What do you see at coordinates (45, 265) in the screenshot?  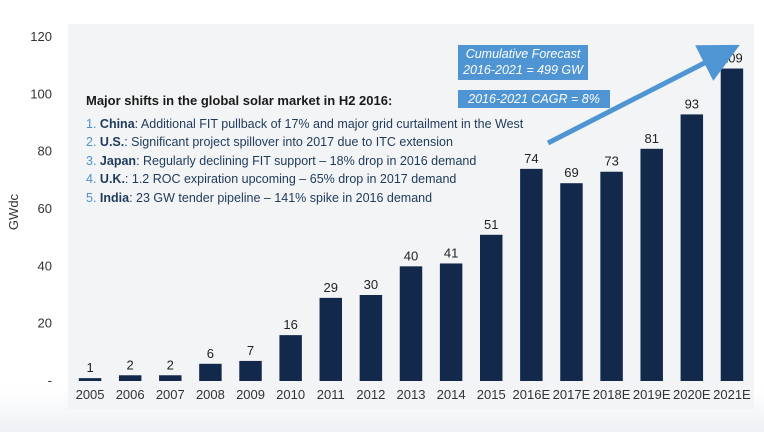 I see `y-tick-label: 40` at bounding box center [45, 265].